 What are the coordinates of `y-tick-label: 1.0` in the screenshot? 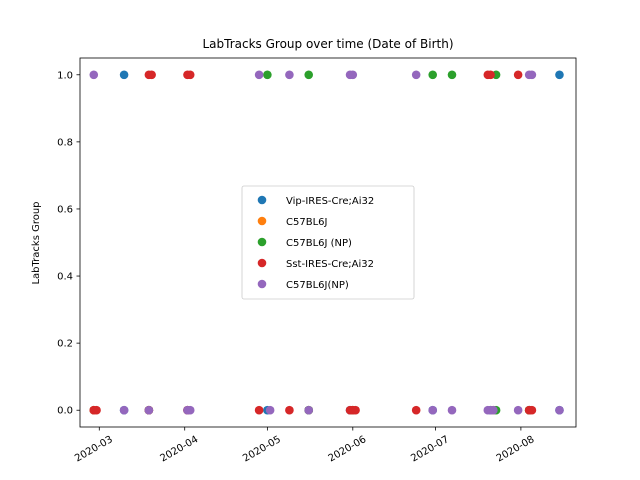 It's located at (65, 75).